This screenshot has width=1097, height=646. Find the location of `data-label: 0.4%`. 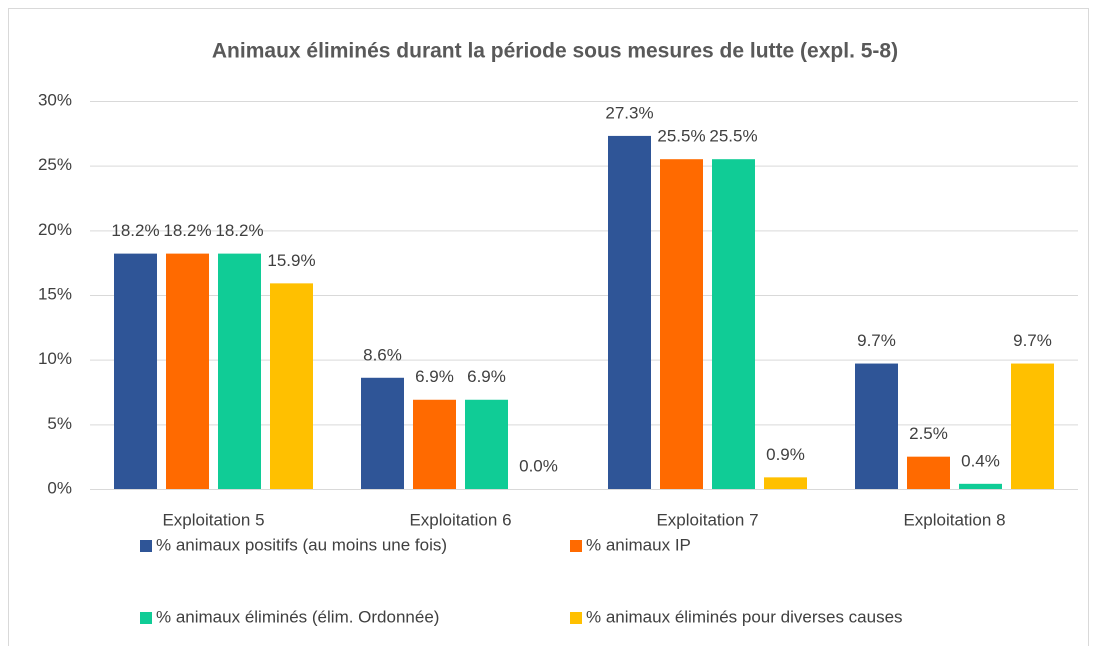

data-label: 0.4% is located at coordinates (980, 460).